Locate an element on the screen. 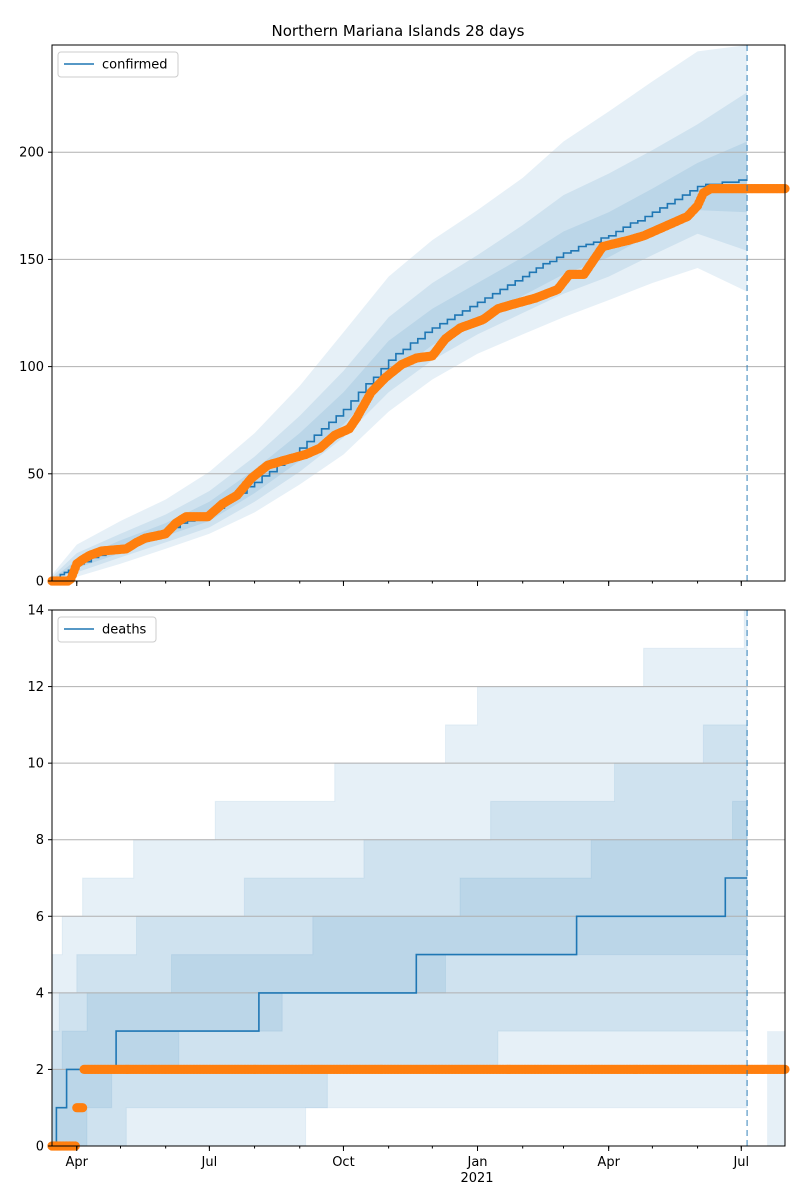 The height and width of the screenshot is (1204, 800). y-tick-label: 4 is located at coordinates (40, 993).